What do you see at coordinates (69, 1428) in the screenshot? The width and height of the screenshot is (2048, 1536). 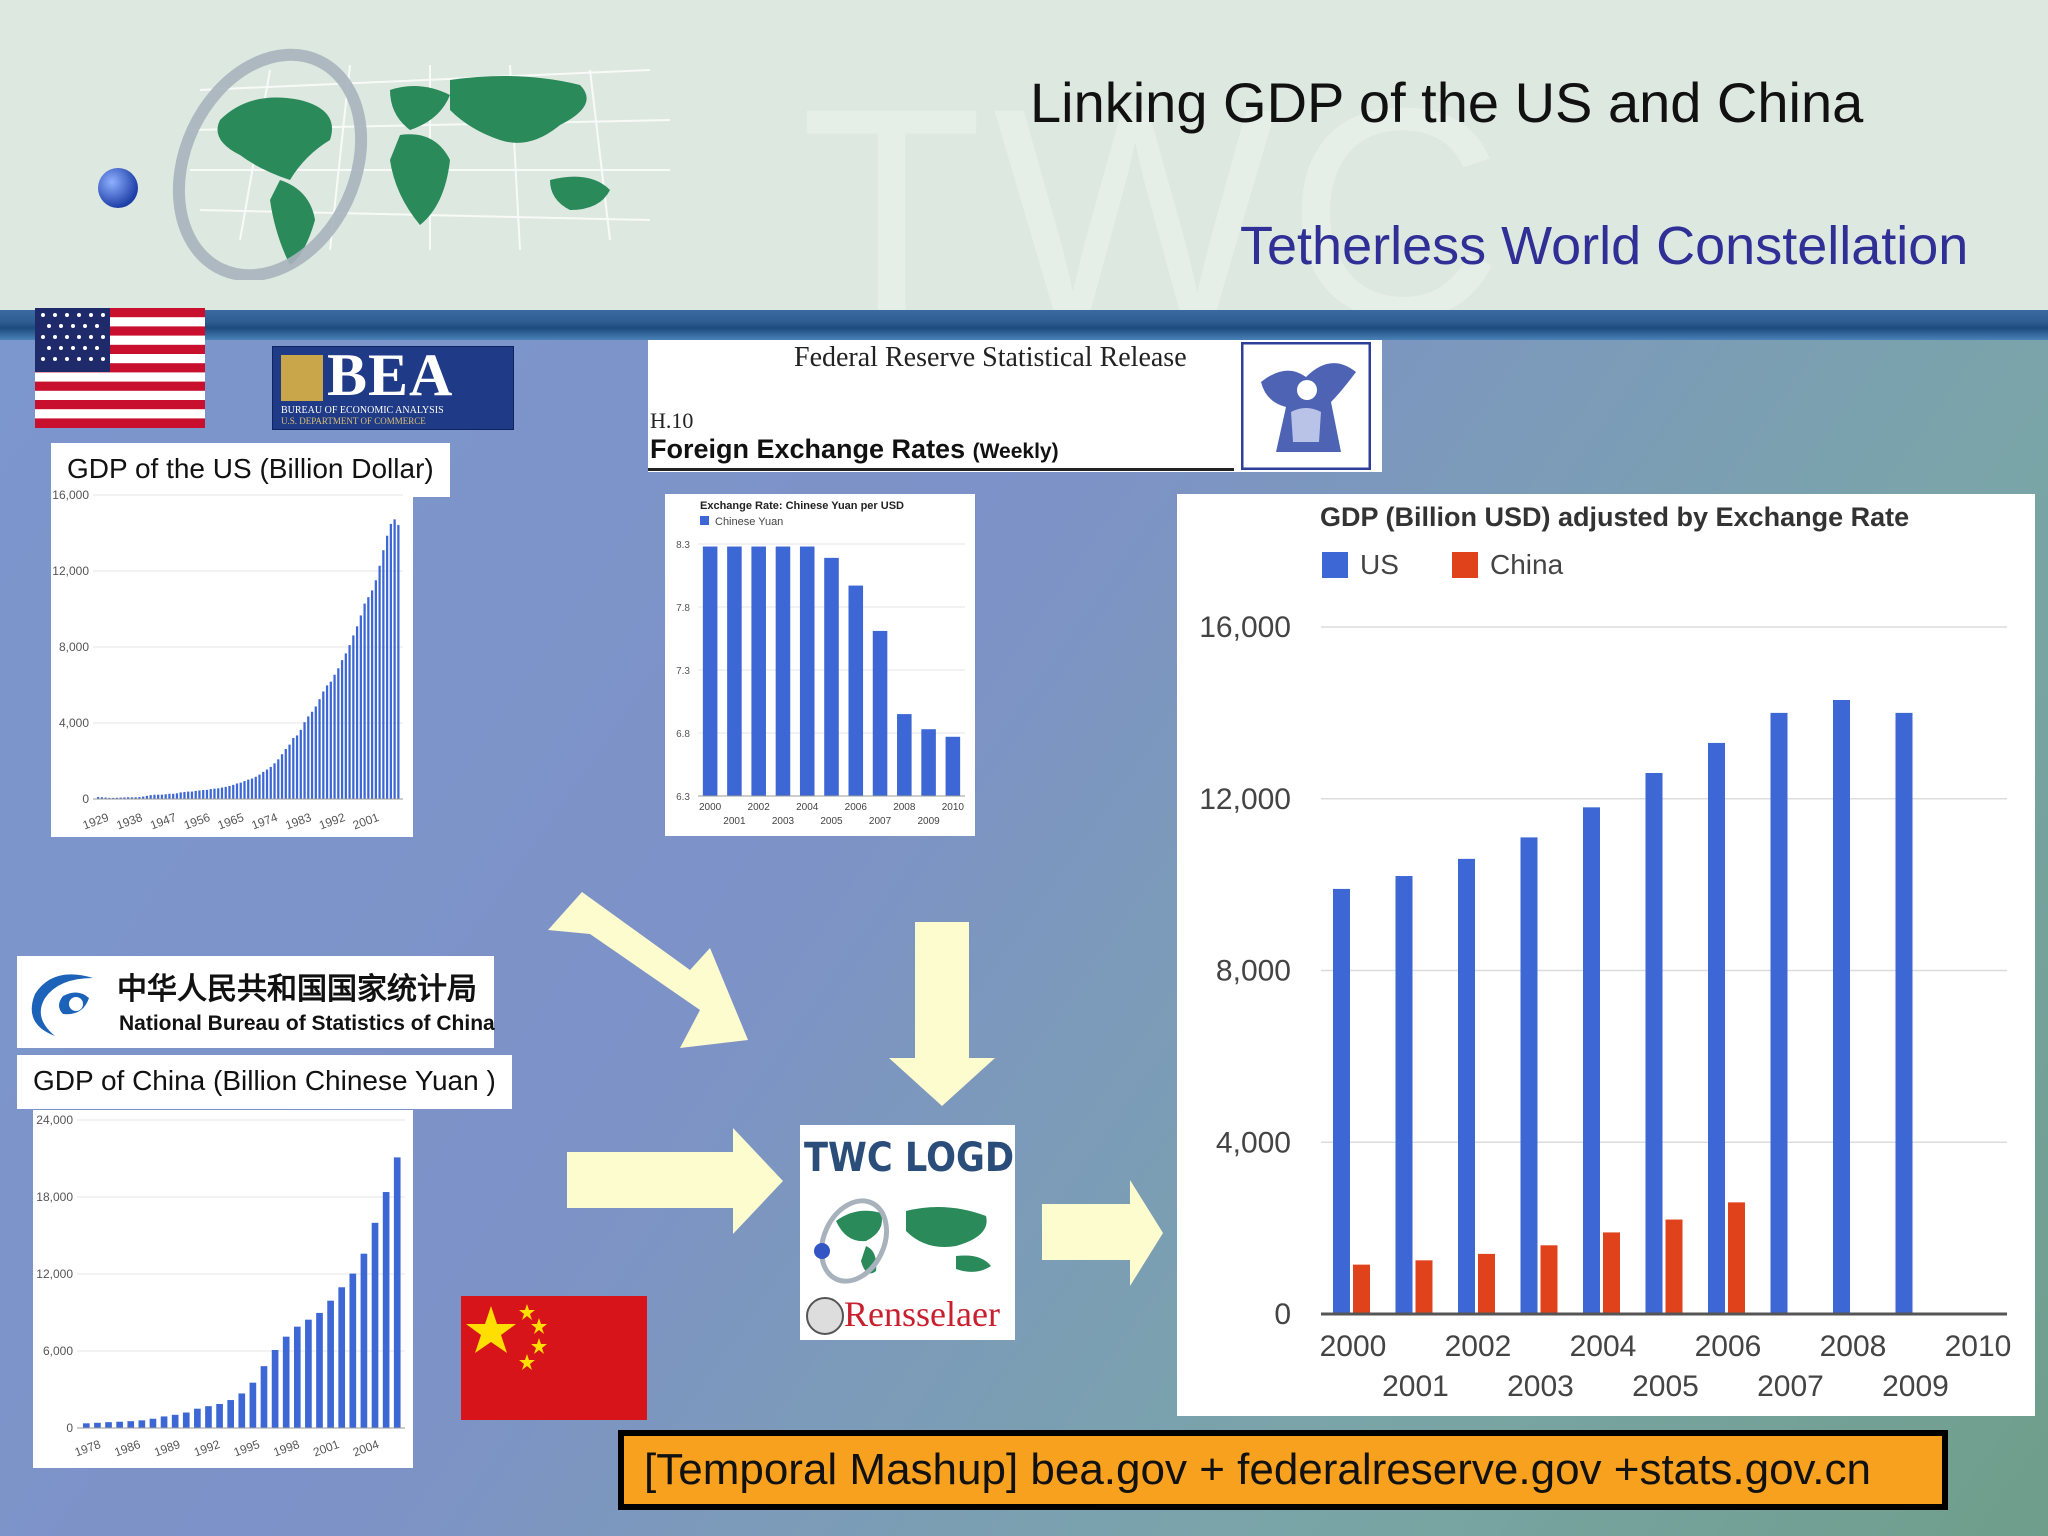 I see `cn-y-tick-label: 0` at bounding box center [69, 1428].